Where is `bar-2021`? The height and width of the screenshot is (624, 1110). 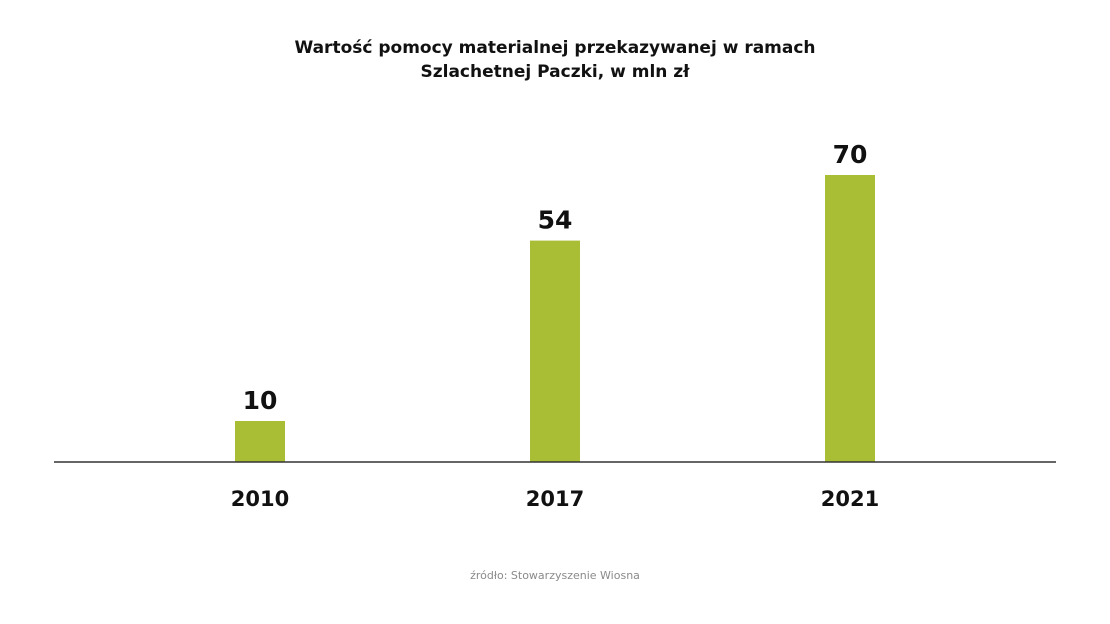
bar-2021 is located at coordinates (850, 318).